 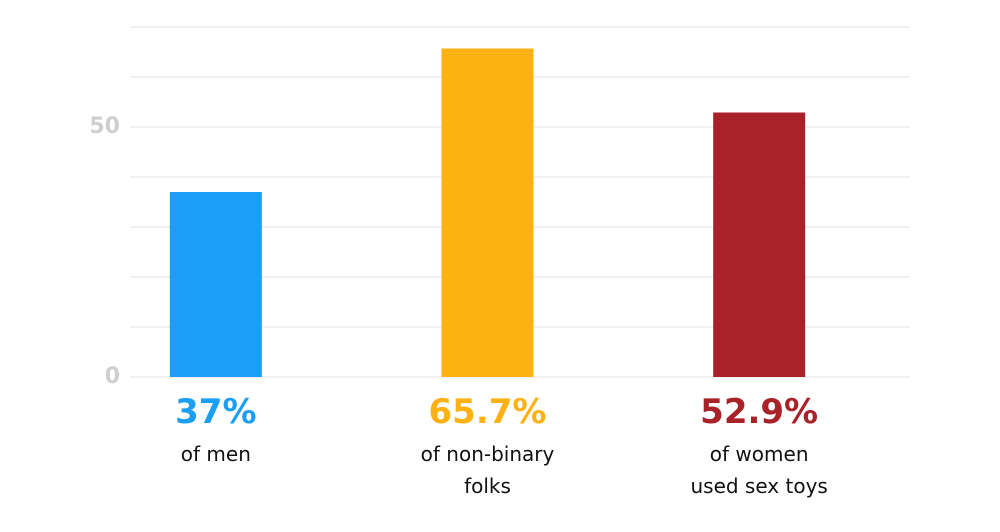 What do you see at coordinates (104, 126) in the screenshot?
I see `y-tick-label: 50` at bounding box center [104, 126].